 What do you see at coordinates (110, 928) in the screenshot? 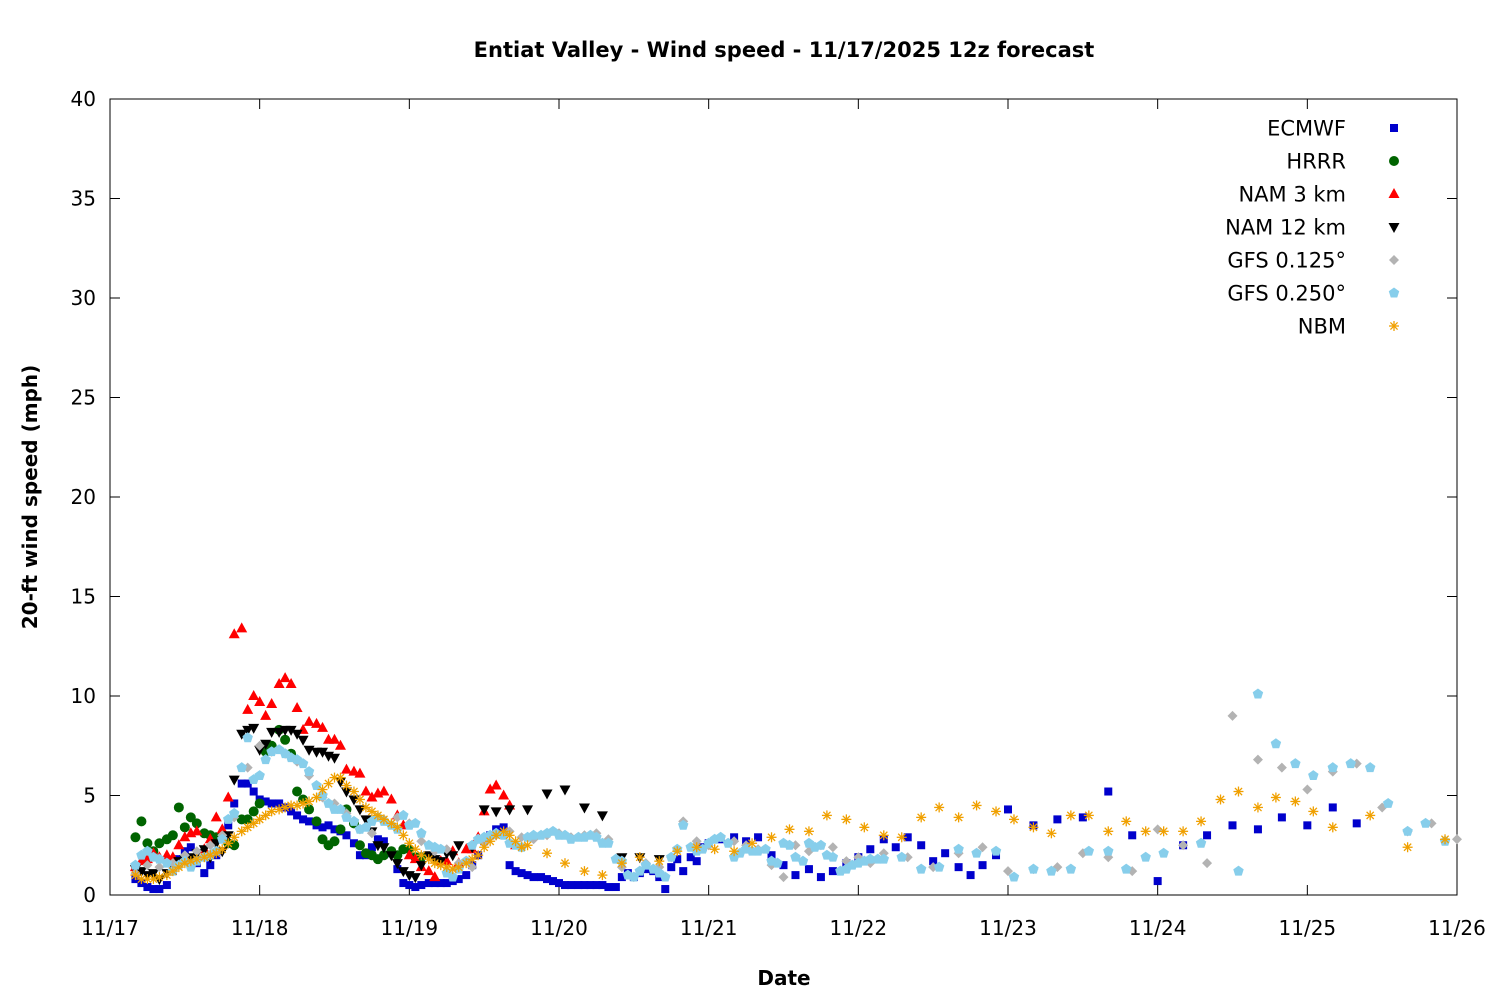
I see `x-tick-label: 11/17` at bounding box center [110, 928].